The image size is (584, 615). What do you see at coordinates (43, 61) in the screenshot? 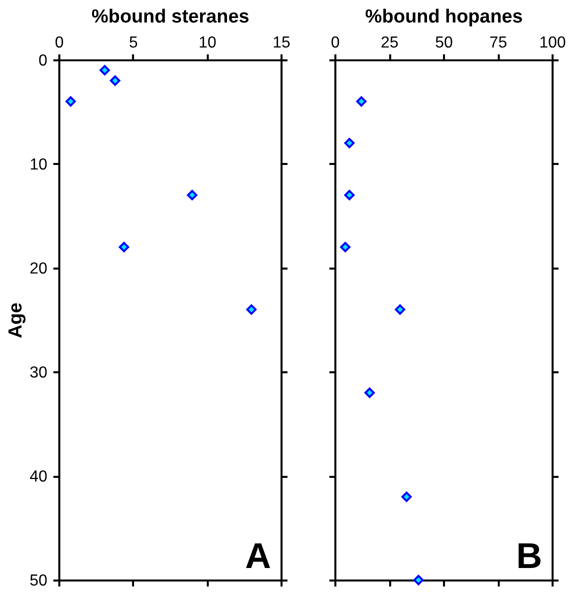
I see `y-tick-label: 0` at bounding box center [43, 61].